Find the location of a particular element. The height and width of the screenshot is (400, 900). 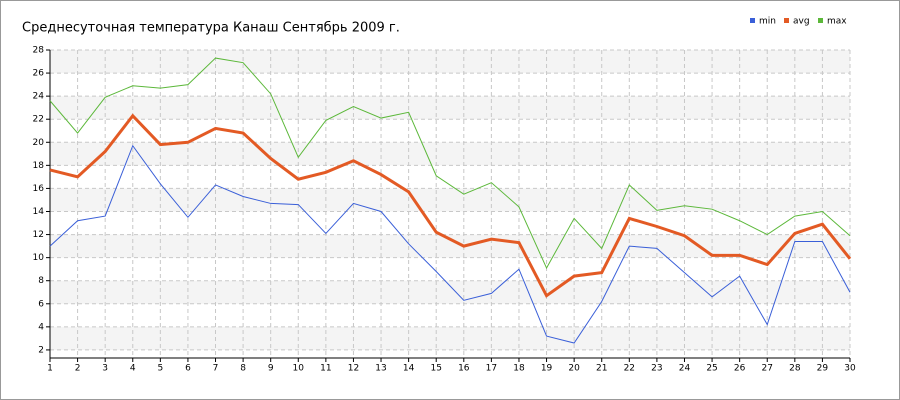

x-tick-label: 25 is located at coordinates (711, 369).